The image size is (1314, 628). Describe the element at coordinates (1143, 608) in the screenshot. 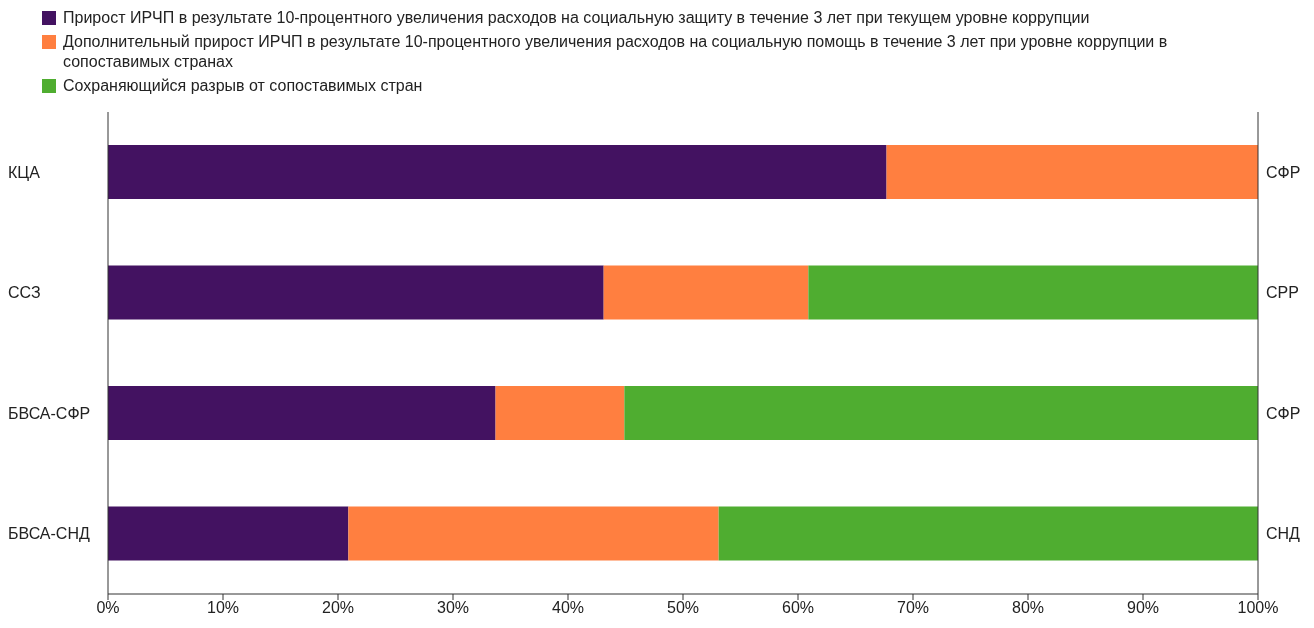

I see `x-tick-label: 90%` at that location.